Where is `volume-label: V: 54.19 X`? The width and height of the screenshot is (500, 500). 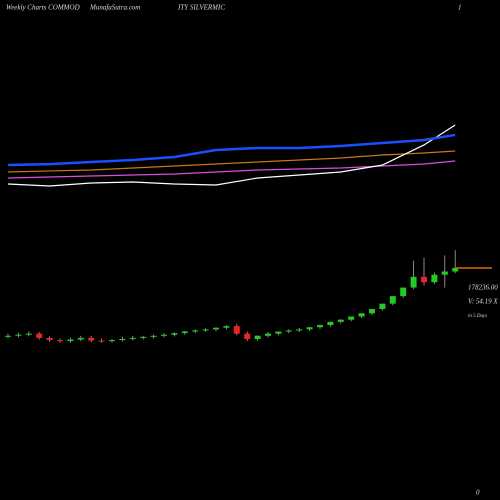
volume-label: V: 54.19 X is located at coordinates (483, 302).